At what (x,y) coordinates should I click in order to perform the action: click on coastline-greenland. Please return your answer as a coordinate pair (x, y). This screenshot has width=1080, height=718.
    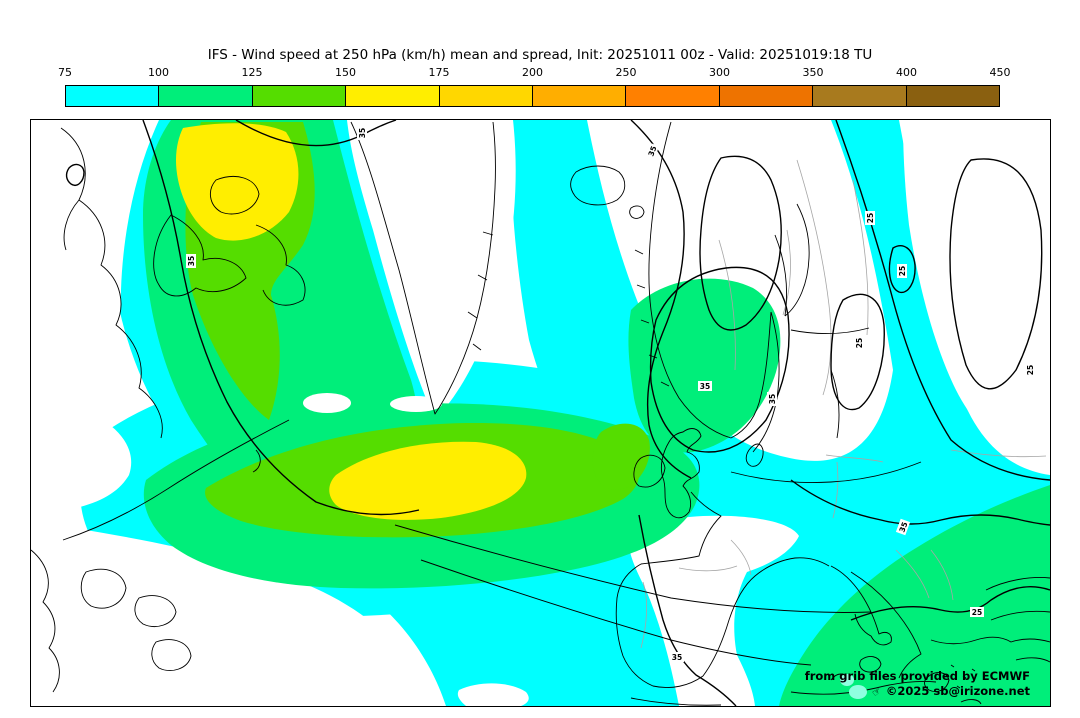
    Looking at the image, I should click on (423, 268).